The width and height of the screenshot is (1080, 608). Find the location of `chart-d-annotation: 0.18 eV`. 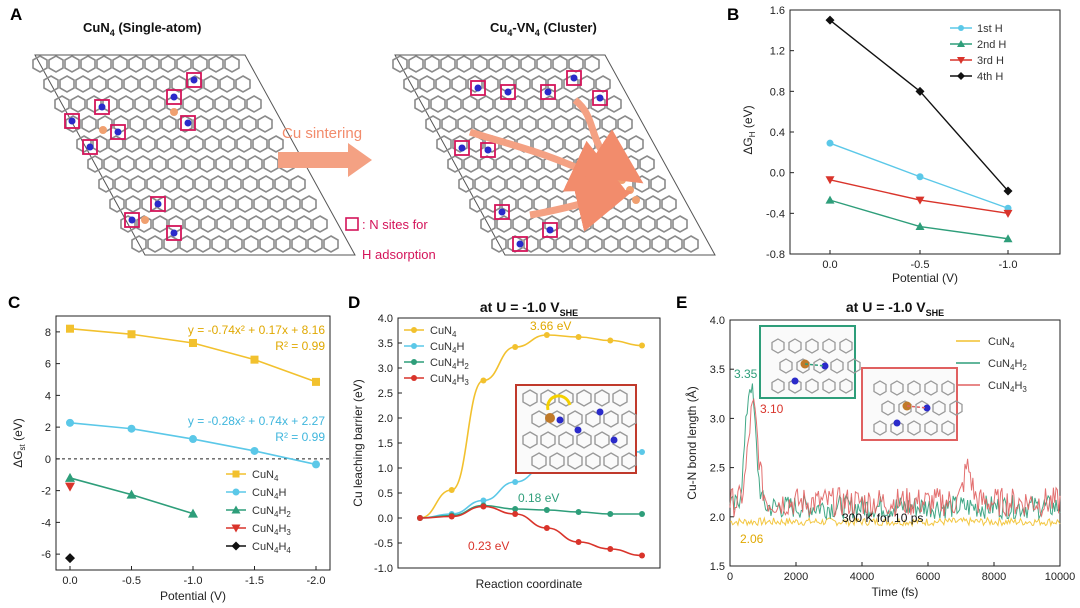

chart-d-annotation: 0.18 eV is located at coordinates (538, 498).